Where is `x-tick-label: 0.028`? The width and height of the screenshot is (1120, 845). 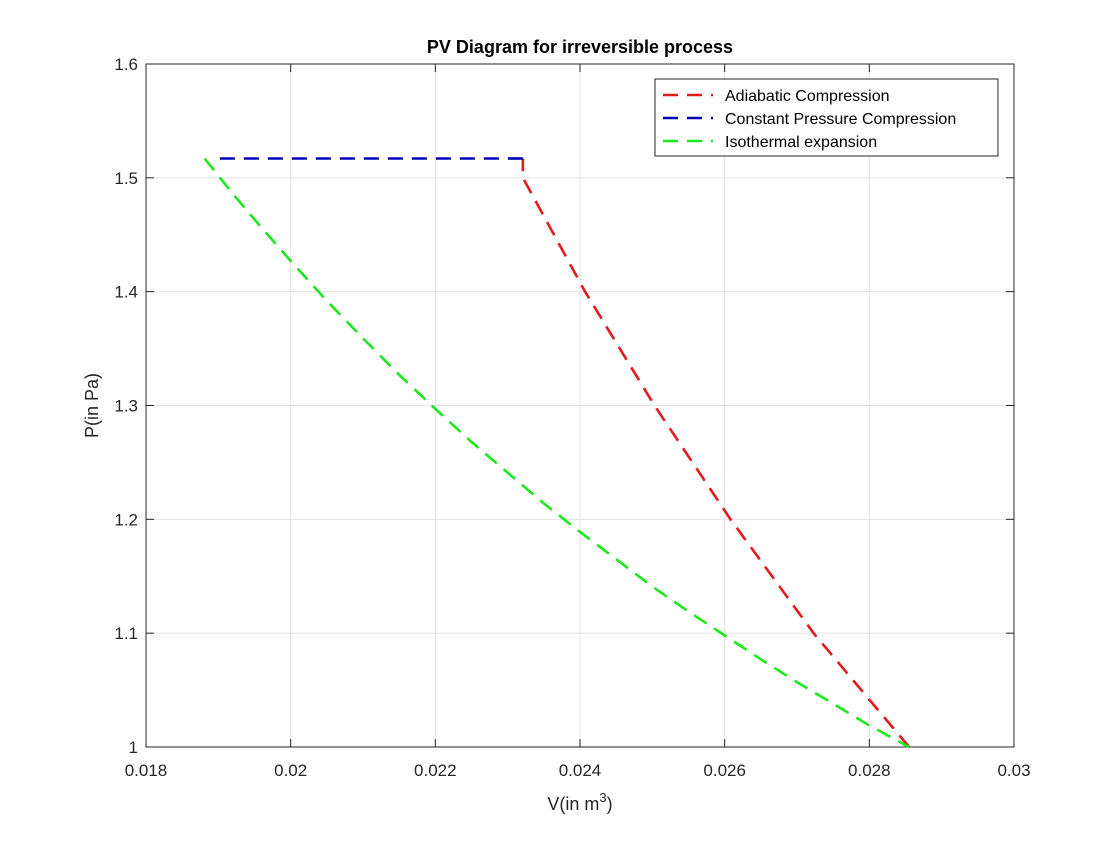
x-tick-label: 0.028 is located at coordinates (869, 770).